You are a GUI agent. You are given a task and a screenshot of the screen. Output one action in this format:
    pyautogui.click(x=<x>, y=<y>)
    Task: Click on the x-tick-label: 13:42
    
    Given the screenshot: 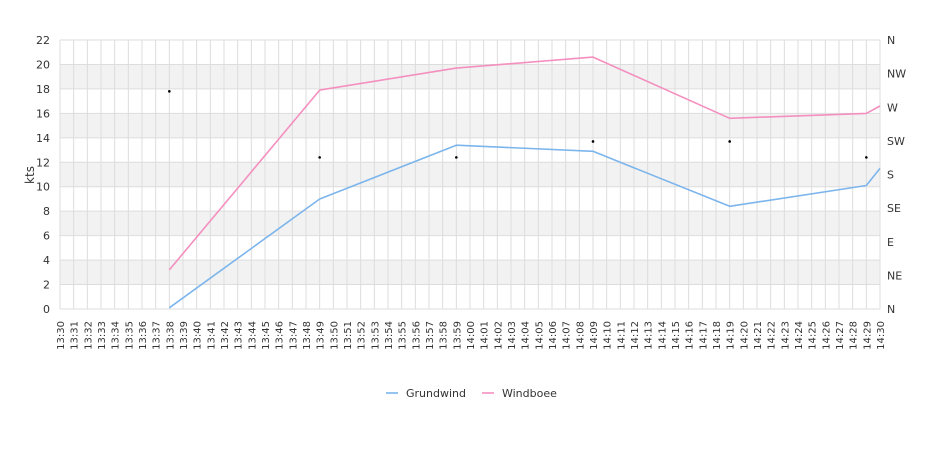 What is the action you would take?
    pyautogui.click(x=225, y=335)
    